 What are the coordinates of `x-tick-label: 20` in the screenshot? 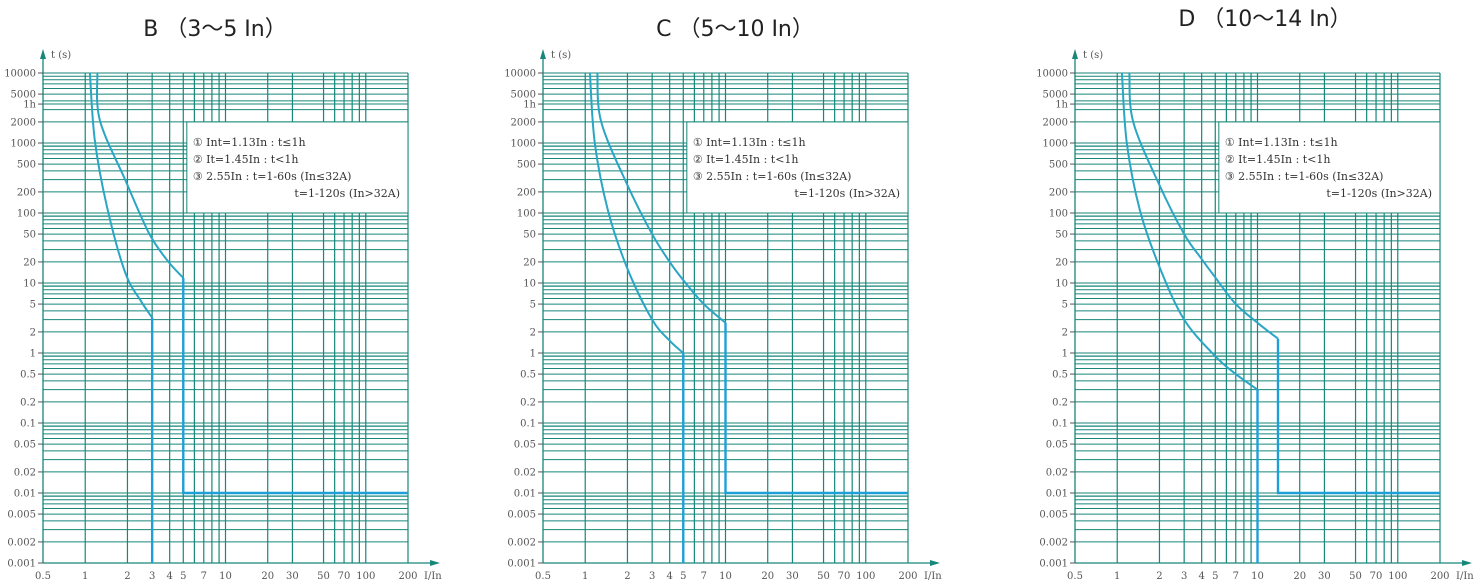 It's located at (767, 576).